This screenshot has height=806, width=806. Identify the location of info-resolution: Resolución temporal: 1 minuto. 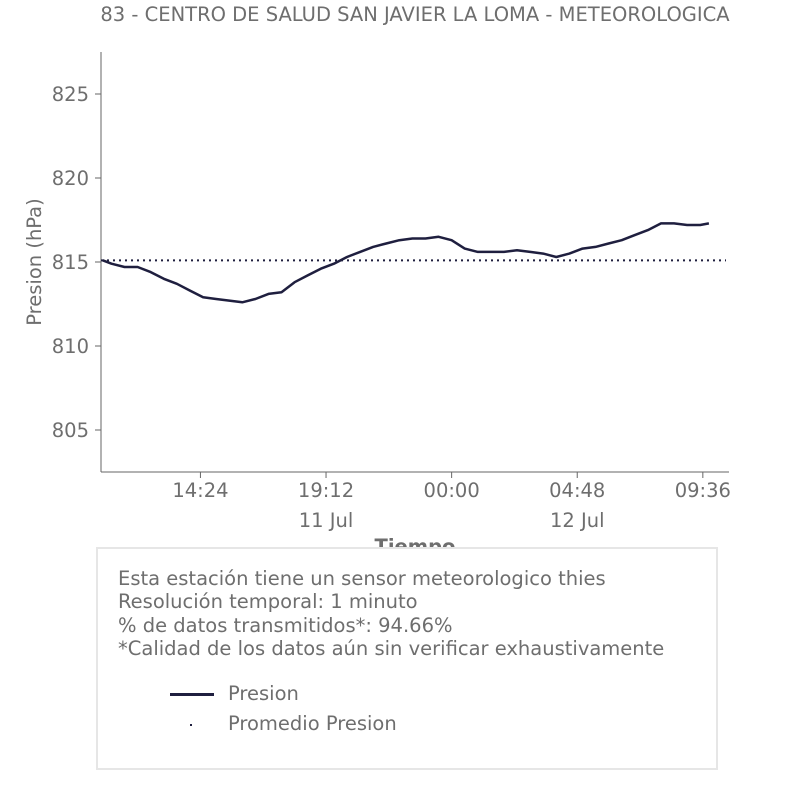
(268, 602).